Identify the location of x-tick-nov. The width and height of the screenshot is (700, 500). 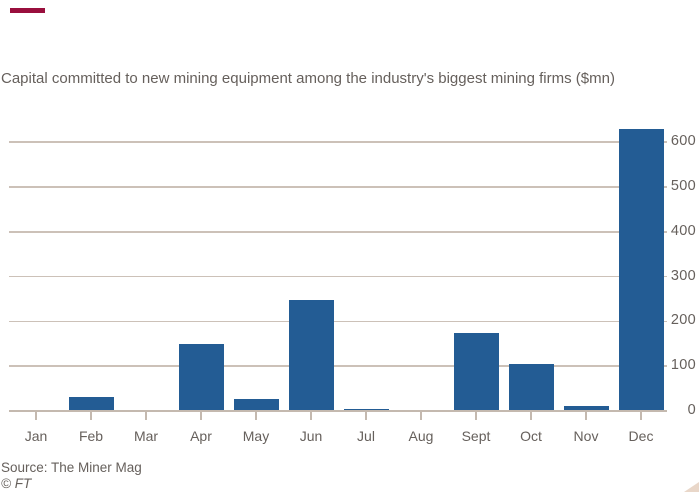
(586, 416).